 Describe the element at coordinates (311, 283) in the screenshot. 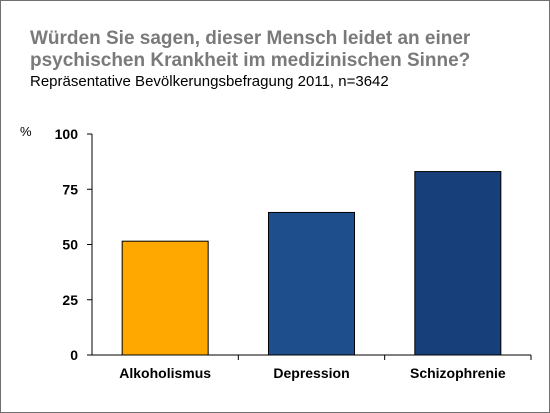

I see `bar-depression` at that location.